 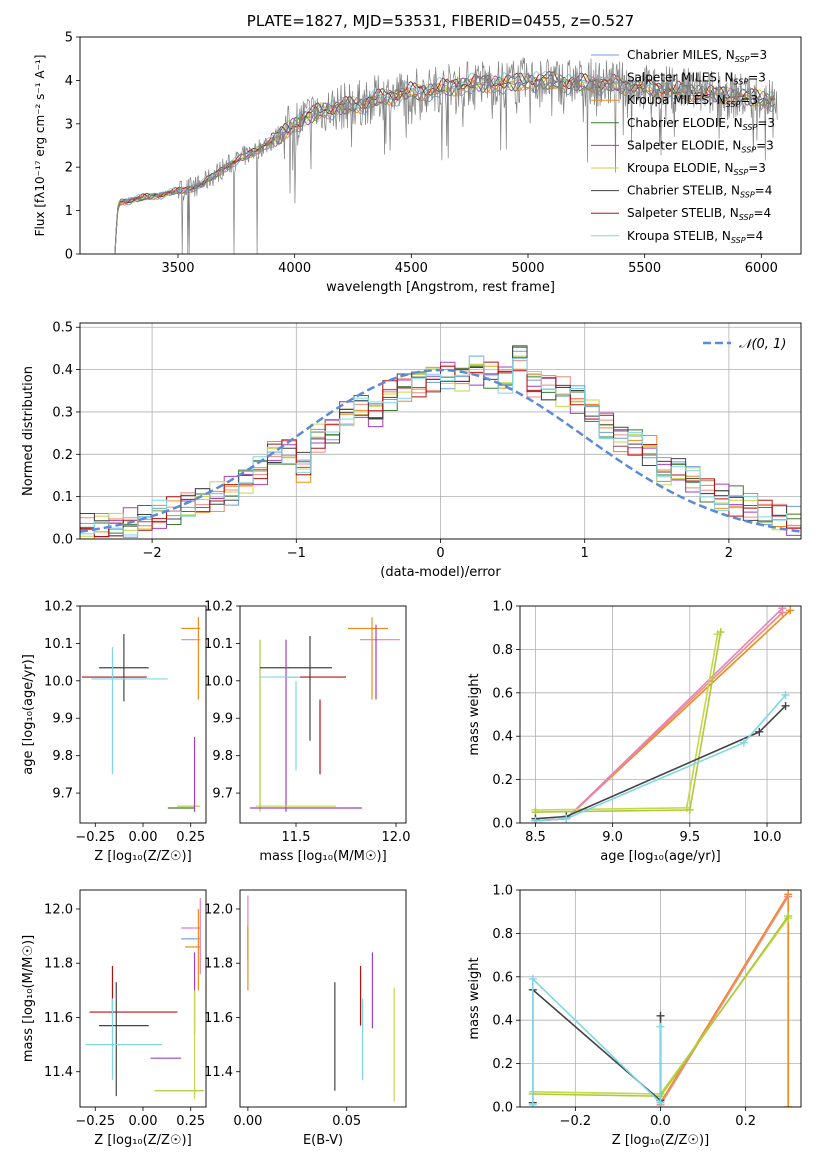 What do you see at coordinates (444, 162) in the screenshot?
I see `model-spectrum-line` at bounding box center [444, 162].